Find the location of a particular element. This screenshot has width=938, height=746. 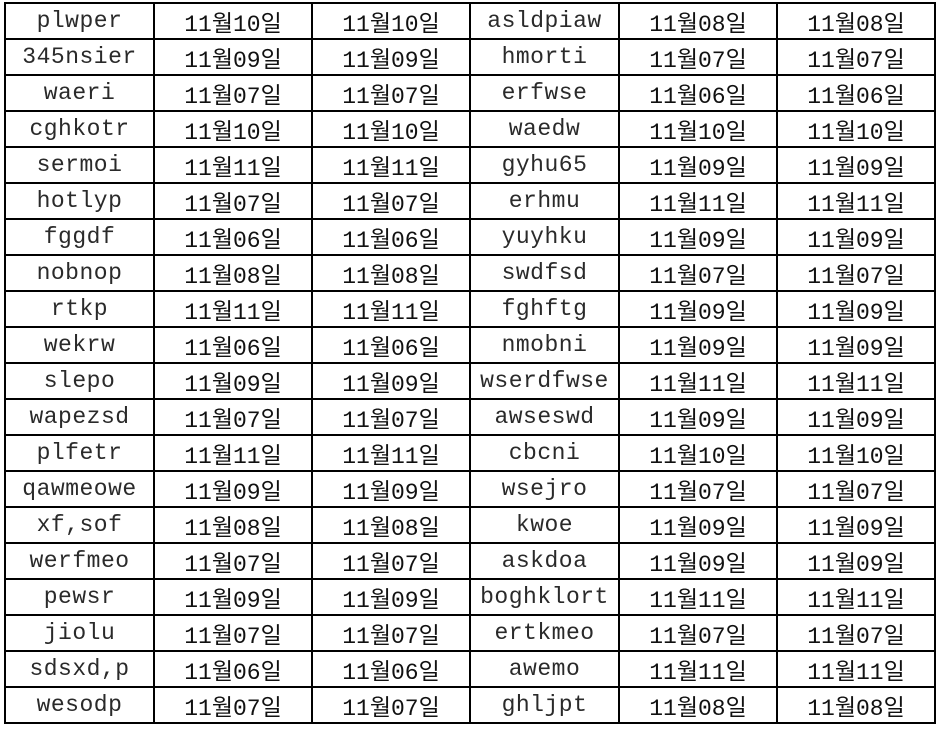

name-cell: erhmu is located at coordinates (544, 201).